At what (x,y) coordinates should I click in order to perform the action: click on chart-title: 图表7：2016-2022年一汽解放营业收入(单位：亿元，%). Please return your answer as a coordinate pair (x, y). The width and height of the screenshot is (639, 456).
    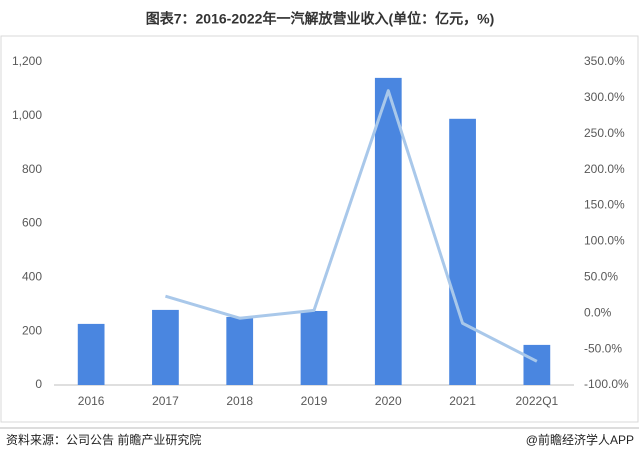
    Looking at the image, I should click on (320, 19).